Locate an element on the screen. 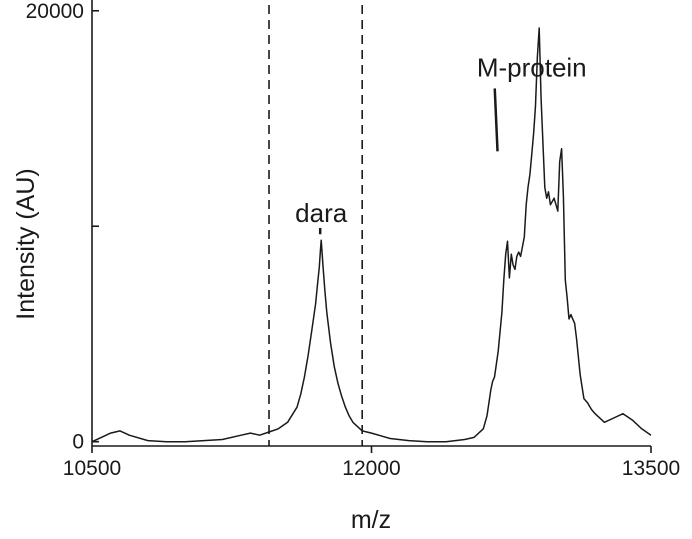 The width and height of the screenshot is (692, 539). y-axis-title: Intensity (AU) is located at coordinates (26, 243).